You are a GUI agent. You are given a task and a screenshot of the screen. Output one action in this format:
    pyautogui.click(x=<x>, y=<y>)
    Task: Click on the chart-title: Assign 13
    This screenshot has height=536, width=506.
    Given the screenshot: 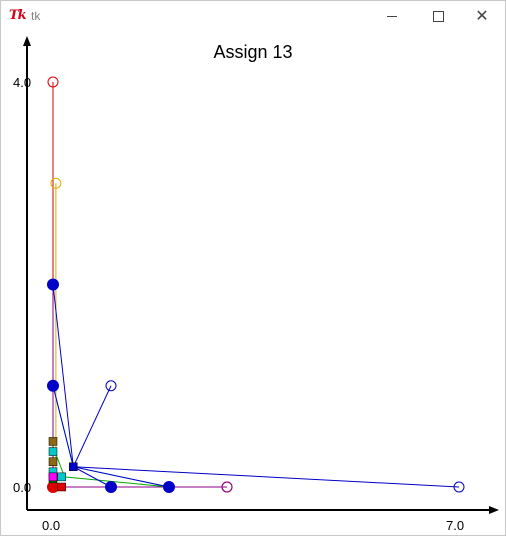 What is the action you would take?
    pyautogui.click(x=253, y=52)
    